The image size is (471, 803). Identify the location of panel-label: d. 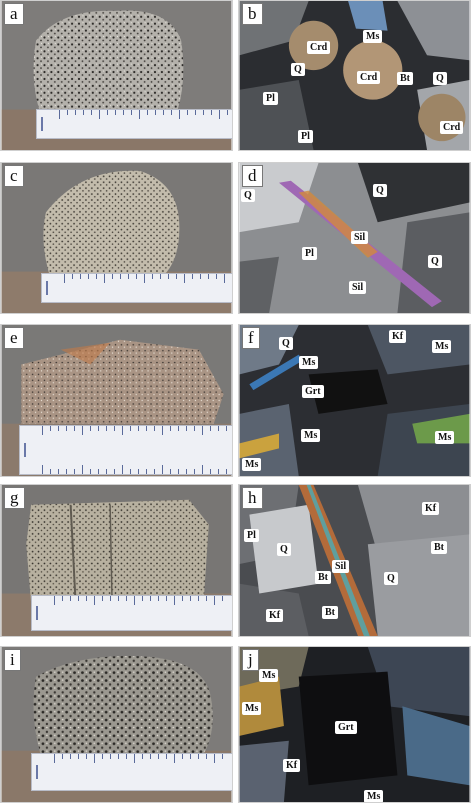
(252, 176).